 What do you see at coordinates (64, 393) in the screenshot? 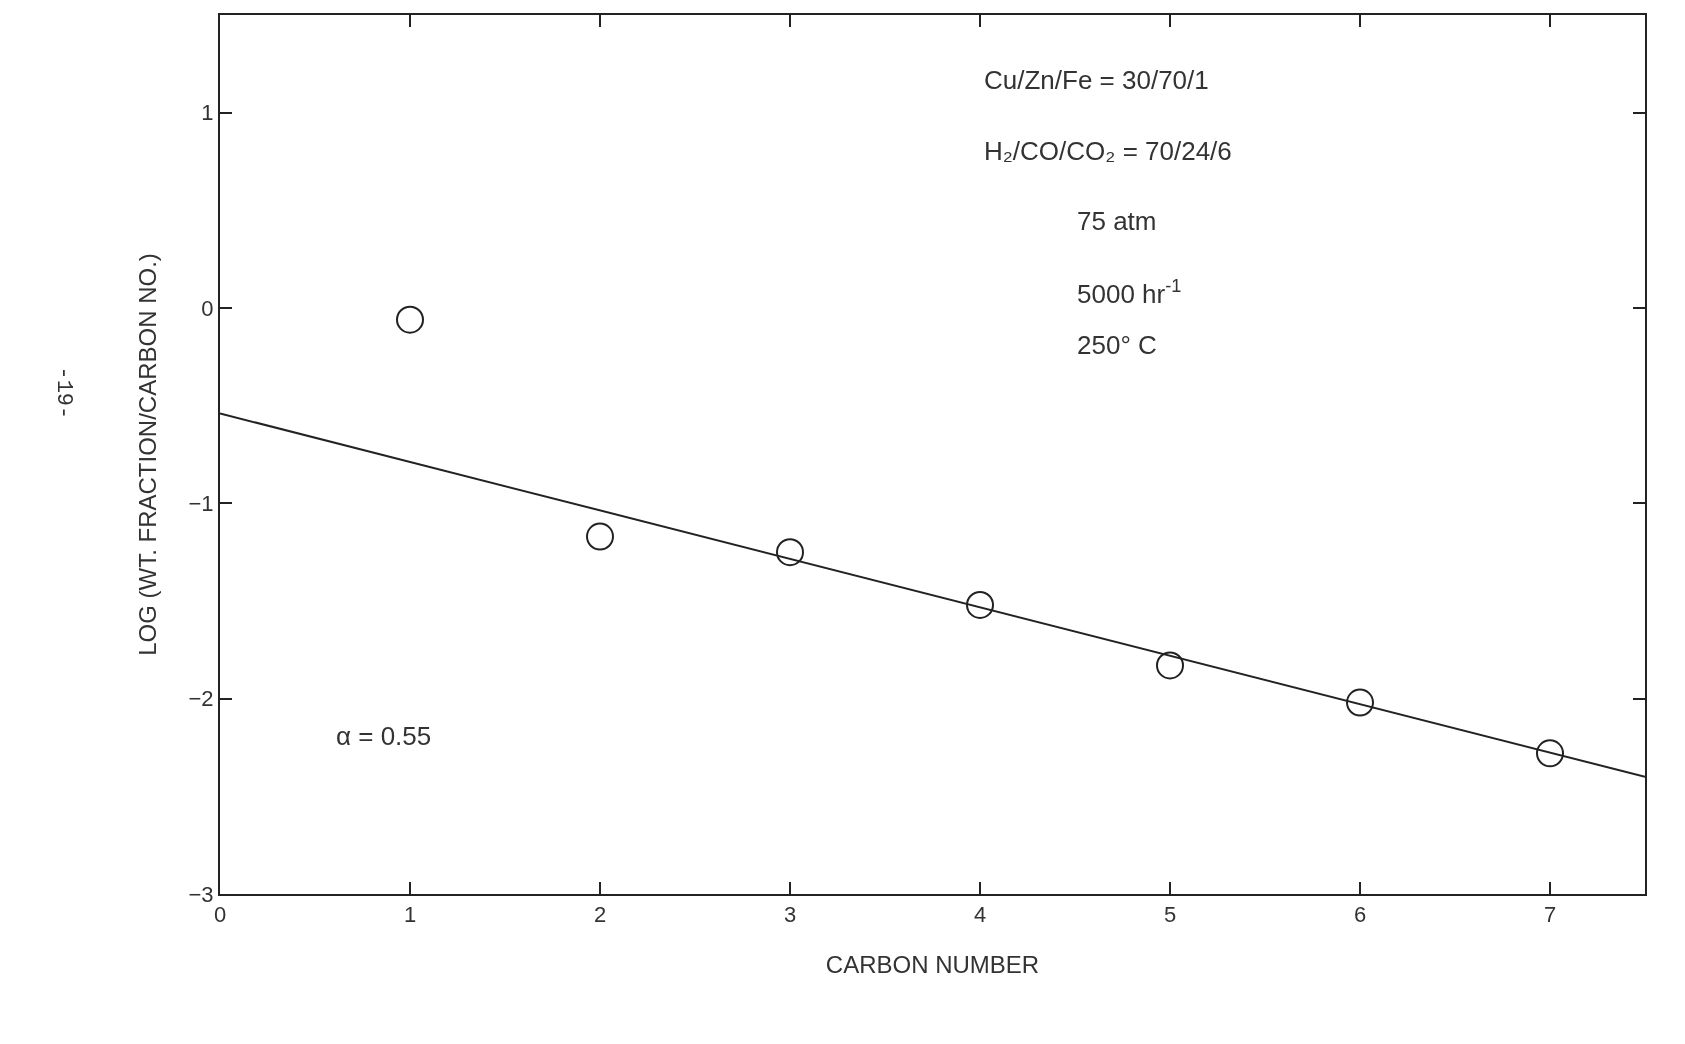
I see `text: -19-` at bounding box center [64, 393].